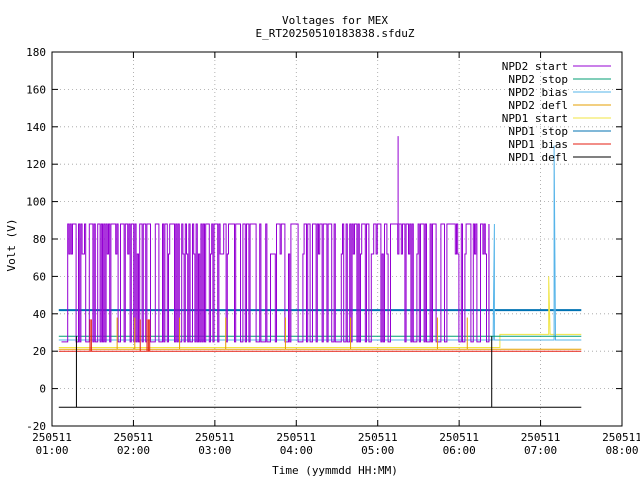 This screenshot has height=480, width=640. I want to click on legend-label-npd2-stop: NPD2 stop, so click(538, 79).